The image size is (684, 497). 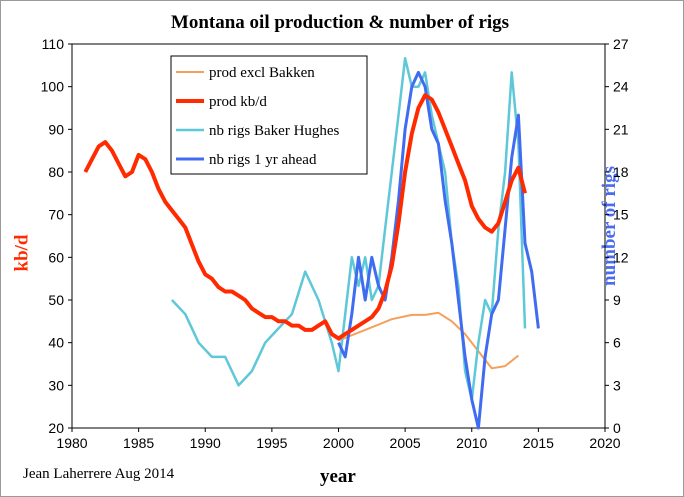 What do you see at coordinates (56, 428) in the screenshot?
I see `left-tick-label: 20` at bounding box center [56, 428].